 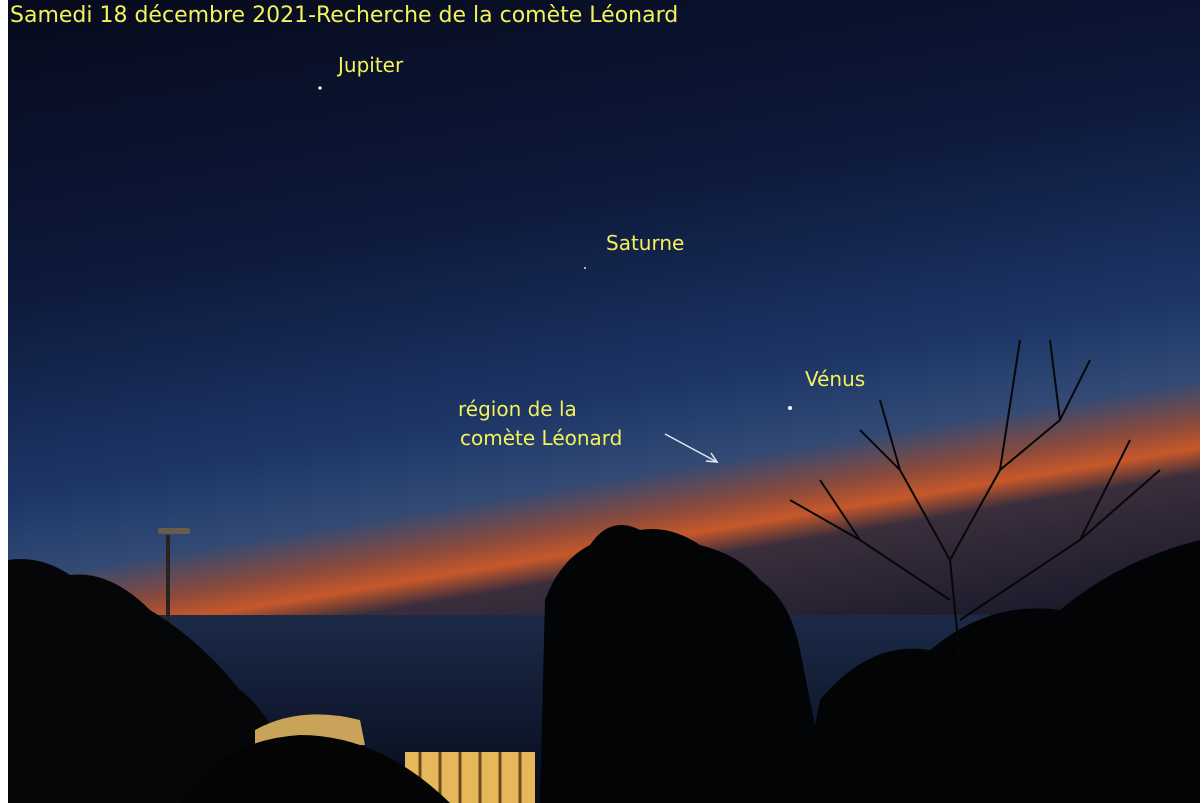 What do you see at coordinates (541, 438) in the screenshot?
I see `comet-label: comète Léonard` at bounding box center [541, 438].